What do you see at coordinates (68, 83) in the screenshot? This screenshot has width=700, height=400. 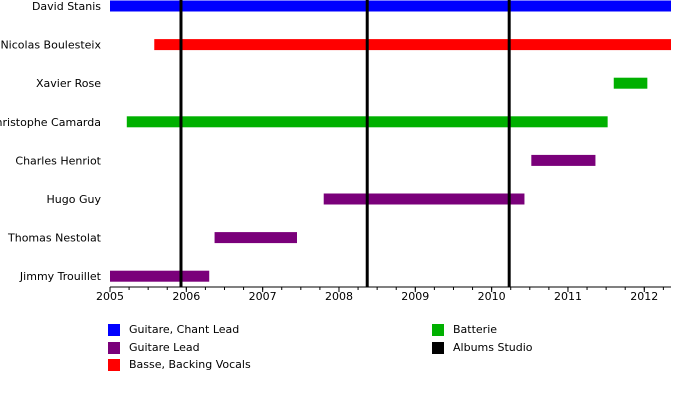 I see `member-label-xavier-rose: Xavier Rose` at bounding box center [68, 83].